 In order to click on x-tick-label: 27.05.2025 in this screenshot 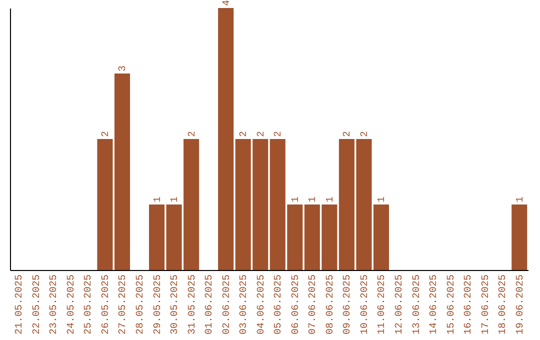, I will do `click(124, 304)`.